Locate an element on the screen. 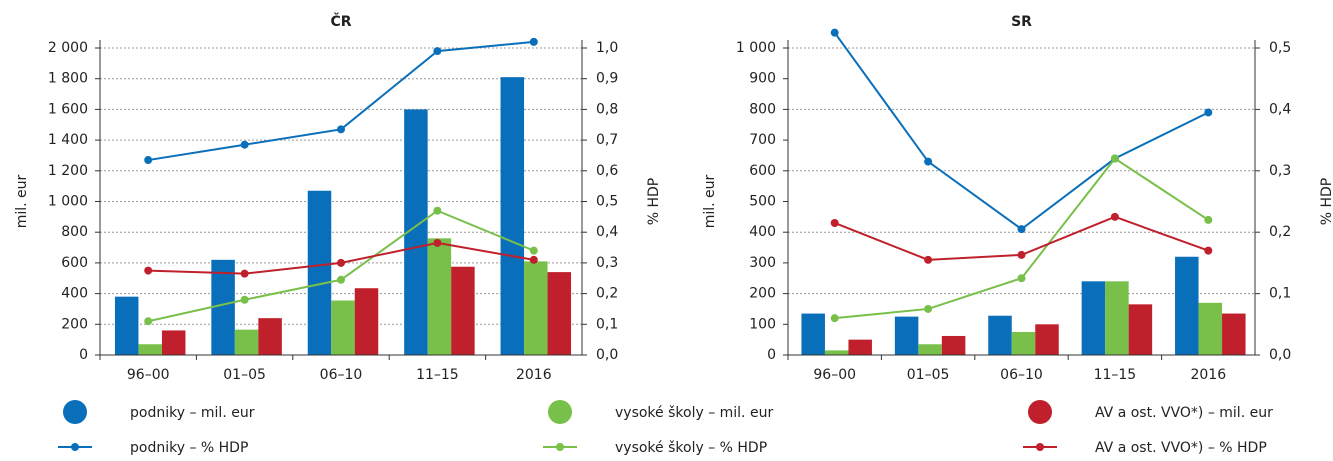  y-tick-label: 300 is located at coordinates (762, 263).